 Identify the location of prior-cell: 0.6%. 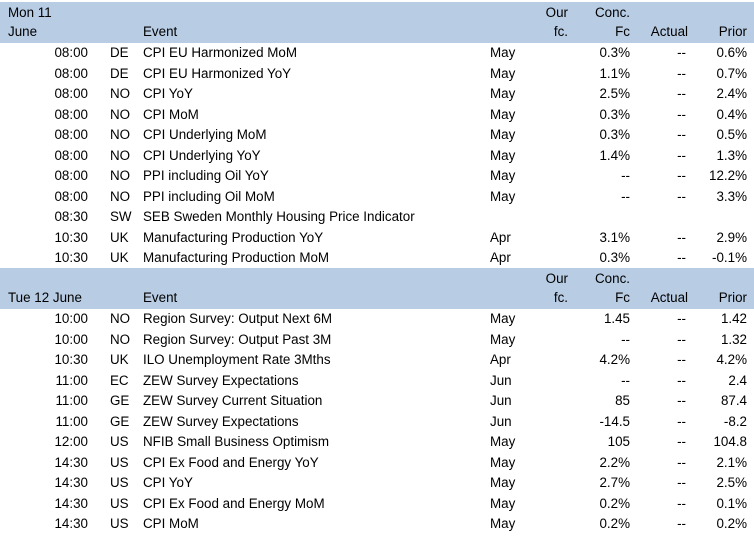
(731, 52).